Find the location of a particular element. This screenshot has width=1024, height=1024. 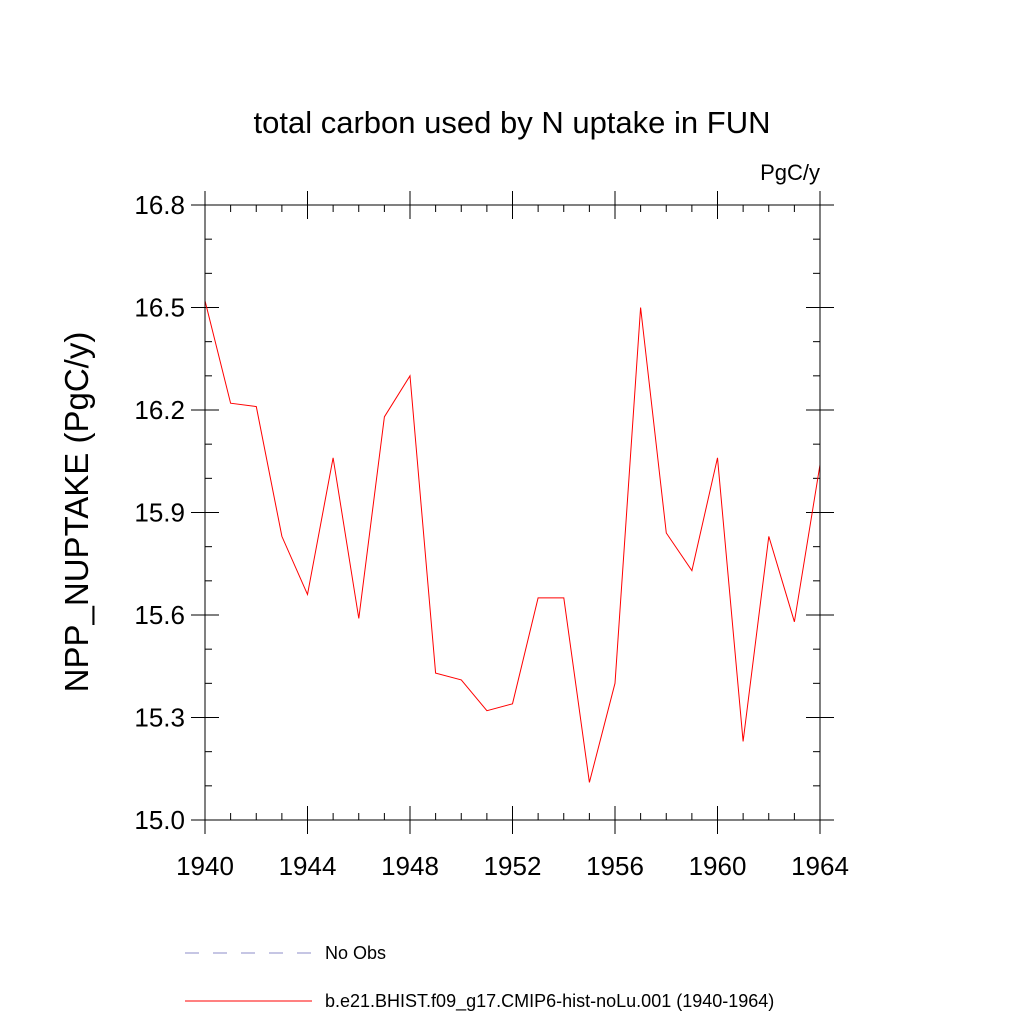

x-tick-label: 1940 is located at coordinates (205, 866).